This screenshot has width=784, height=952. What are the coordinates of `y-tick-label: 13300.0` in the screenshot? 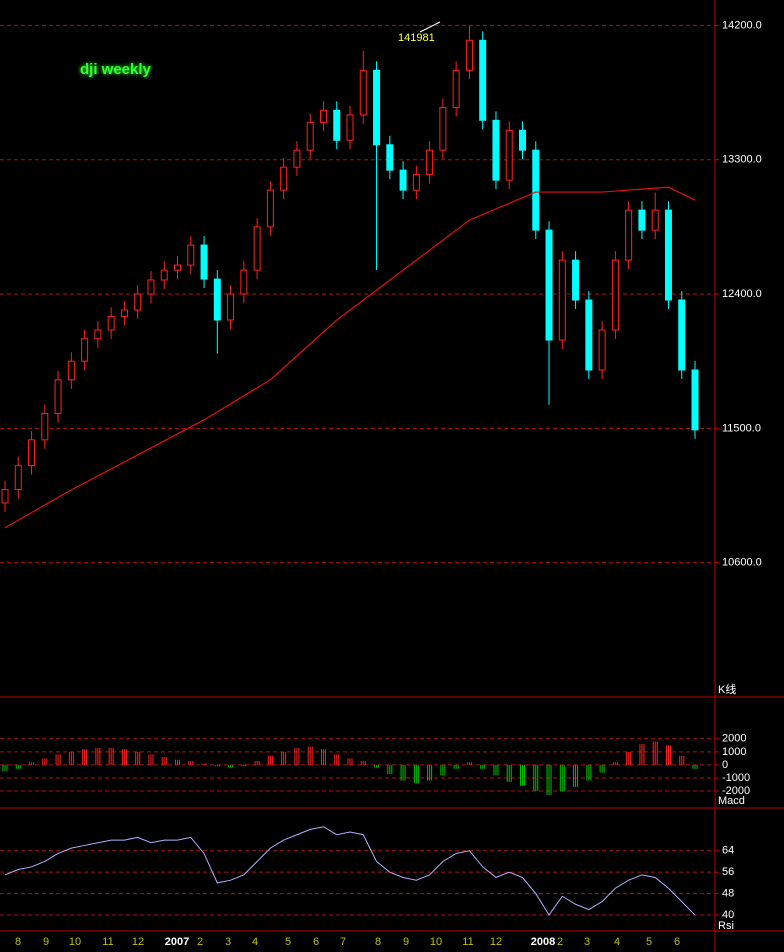 It's located at (742, 160).